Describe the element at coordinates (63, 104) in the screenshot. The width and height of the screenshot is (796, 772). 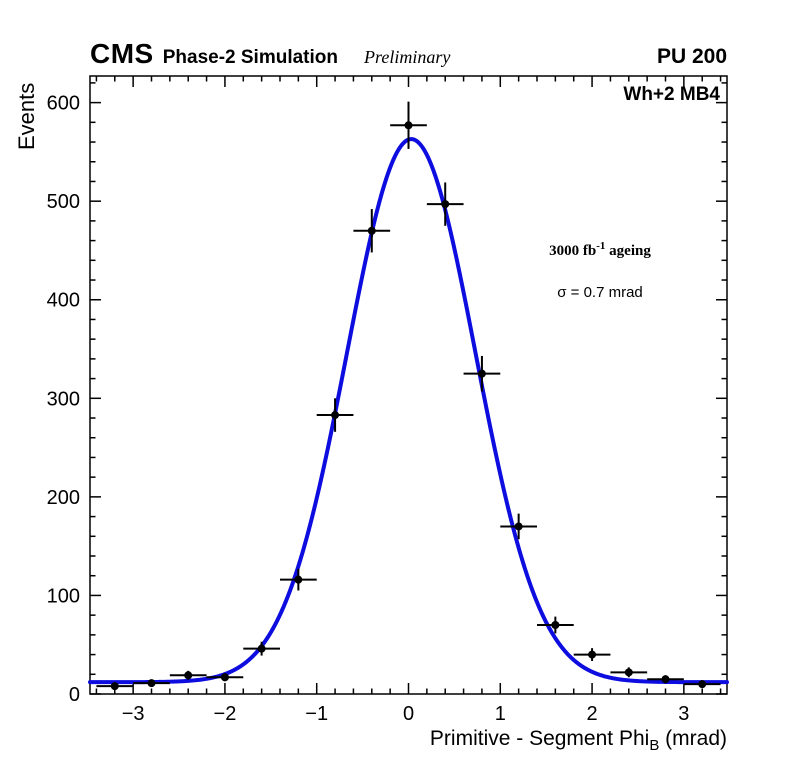
I see `y-tick-label: 600` at that location.